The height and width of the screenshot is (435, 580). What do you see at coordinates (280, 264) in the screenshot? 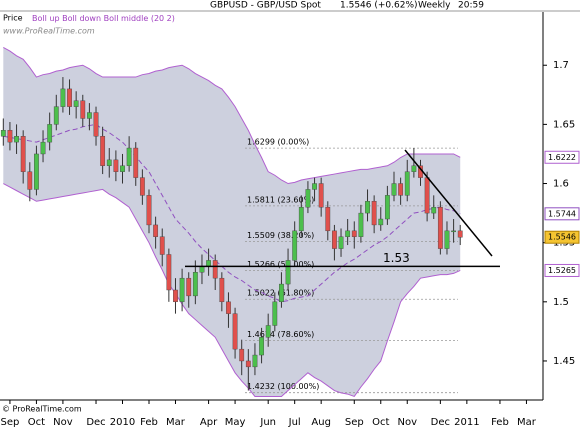
I see `fib-label: 1.5266 (50.00%)` at bounding box center [280, 264].